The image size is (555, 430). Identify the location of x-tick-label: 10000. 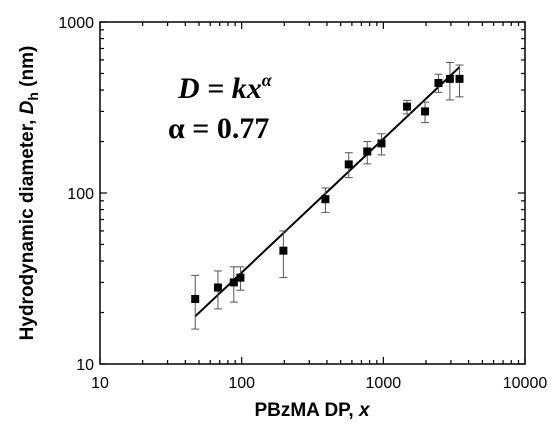
(525, 383).